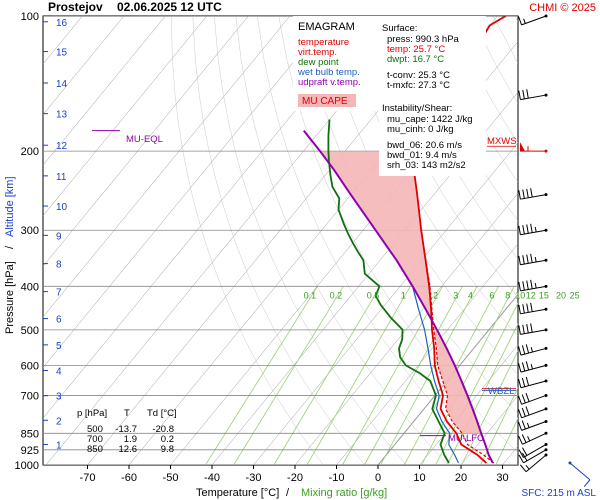 Image resolution: width=600 pixels, height=500 pixels. I want to click on x-tick-label: -70, so click(88, 478).